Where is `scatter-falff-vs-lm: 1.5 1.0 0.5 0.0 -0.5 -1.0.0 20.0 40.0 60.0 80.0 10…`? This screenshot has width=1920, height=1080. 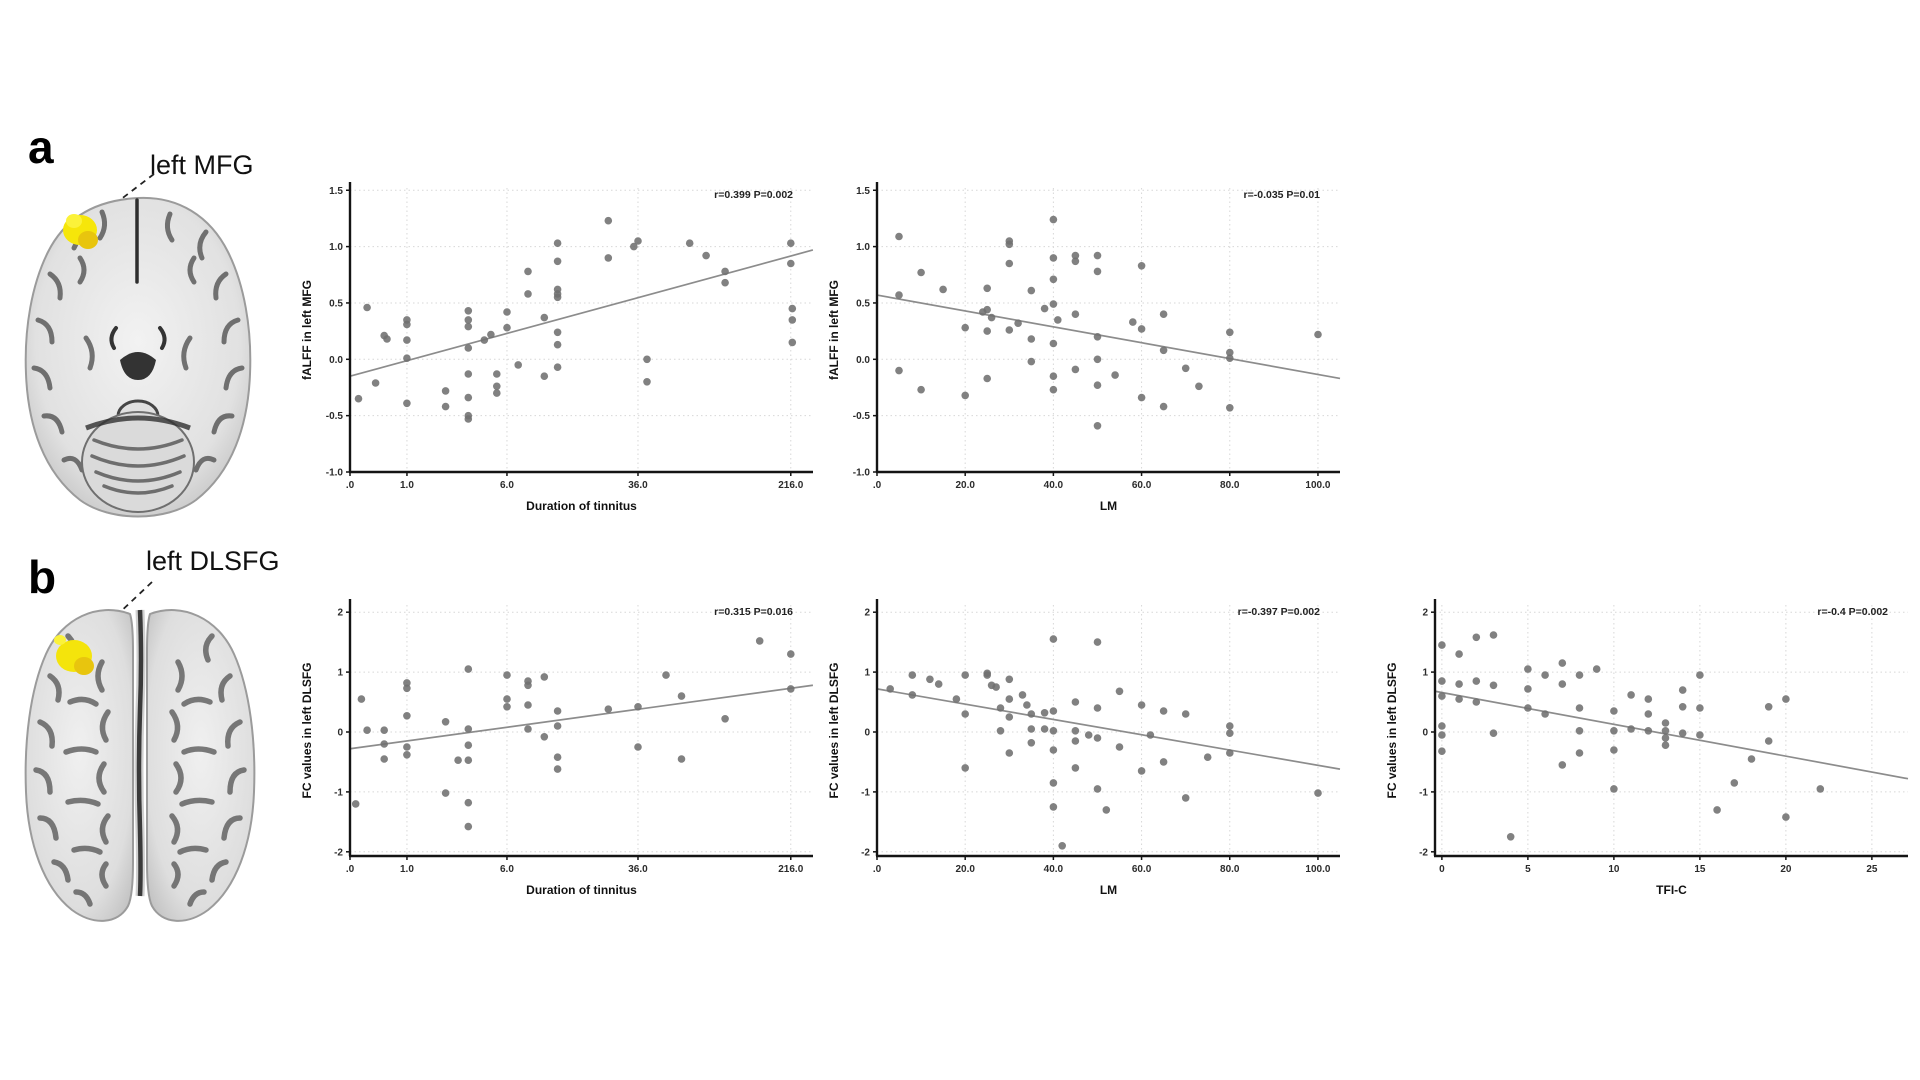
scatter-falff-vs-lm: 1.5 1.0 0.5 0.0 -0.5 -1.0.0 20.0 40.0 60.0 80.0 10… is located at coordinates (1084, 347).